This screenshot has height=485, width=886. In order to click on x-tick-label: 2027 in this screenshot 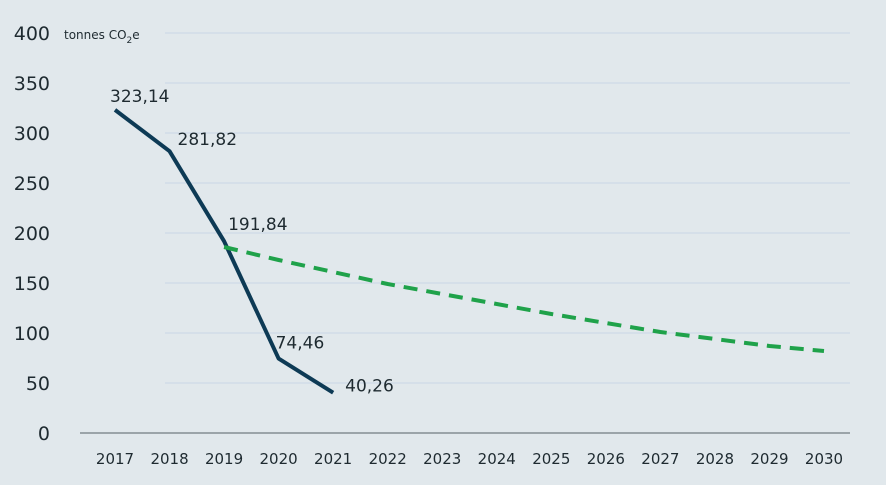, I will do `click(660, 459)`.